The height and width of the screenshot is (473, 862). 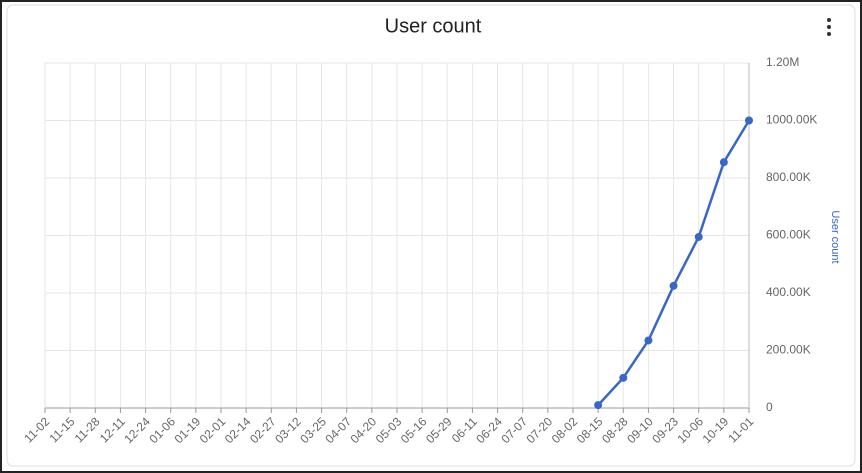 What do you see at coordinates (788, 235) in the screenshot?
I see `y-tick-label: 600.00K` at bounding box center [788, 235].